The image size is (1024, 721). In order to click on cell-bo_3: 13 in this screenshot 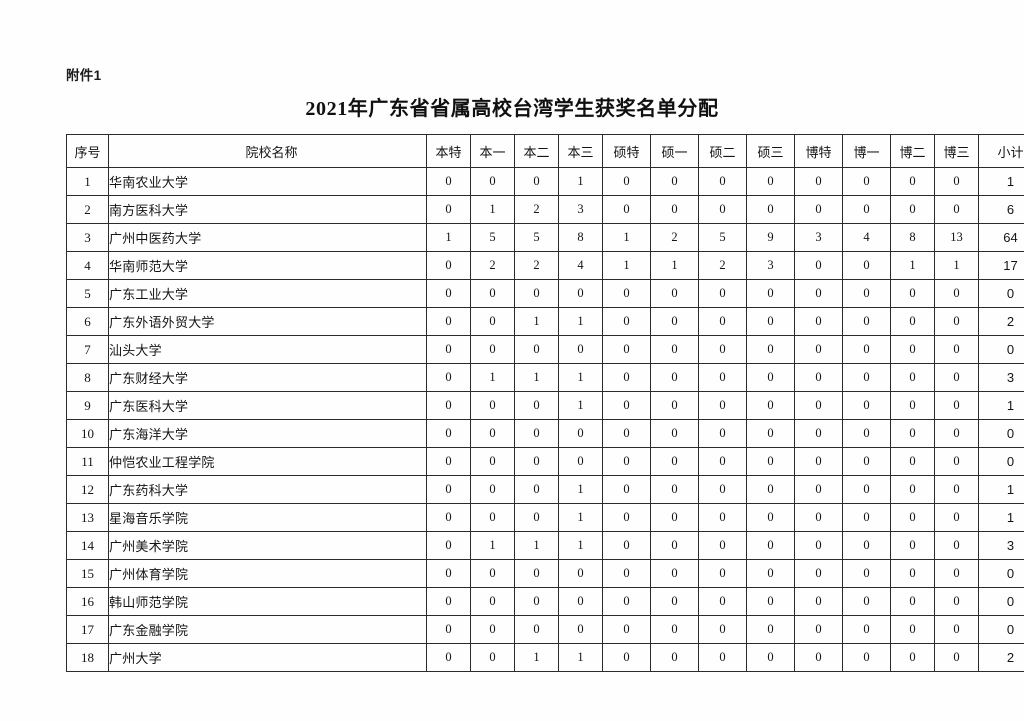, I will do `click(956, 237)`.